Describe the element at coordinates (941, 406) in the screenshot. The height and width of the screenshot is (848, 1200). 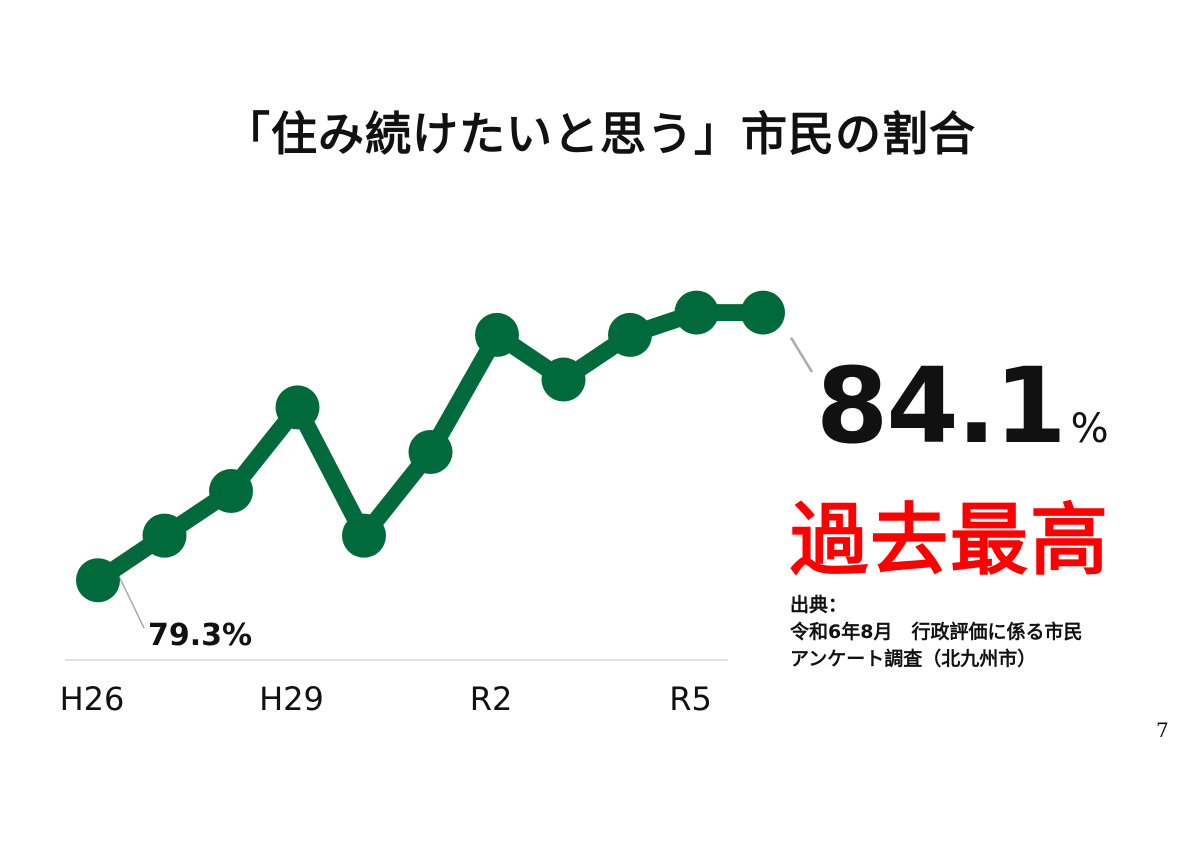
I see `highlight-number: 84.1` at that location.